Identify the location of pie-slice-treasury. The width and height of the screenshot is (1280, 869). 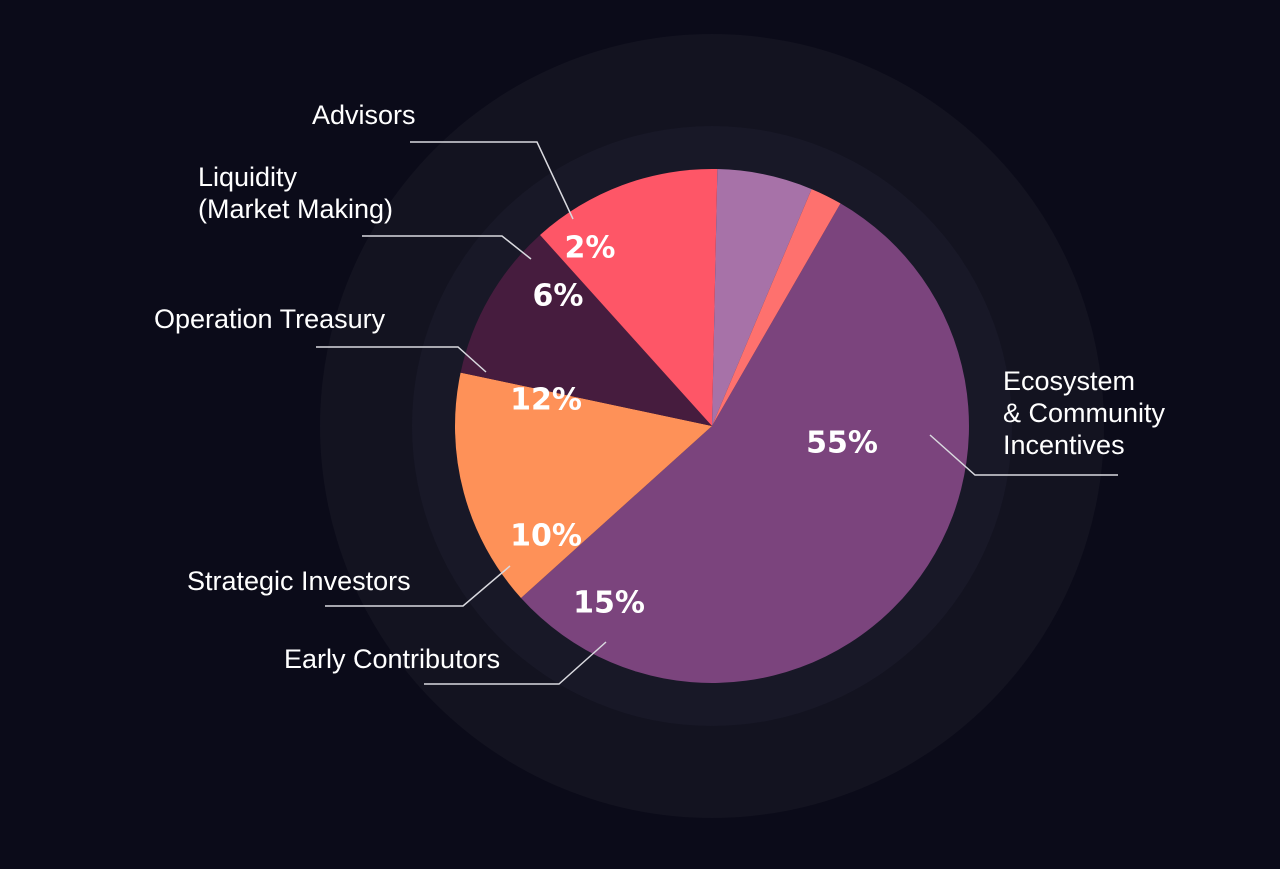
(629, 298).